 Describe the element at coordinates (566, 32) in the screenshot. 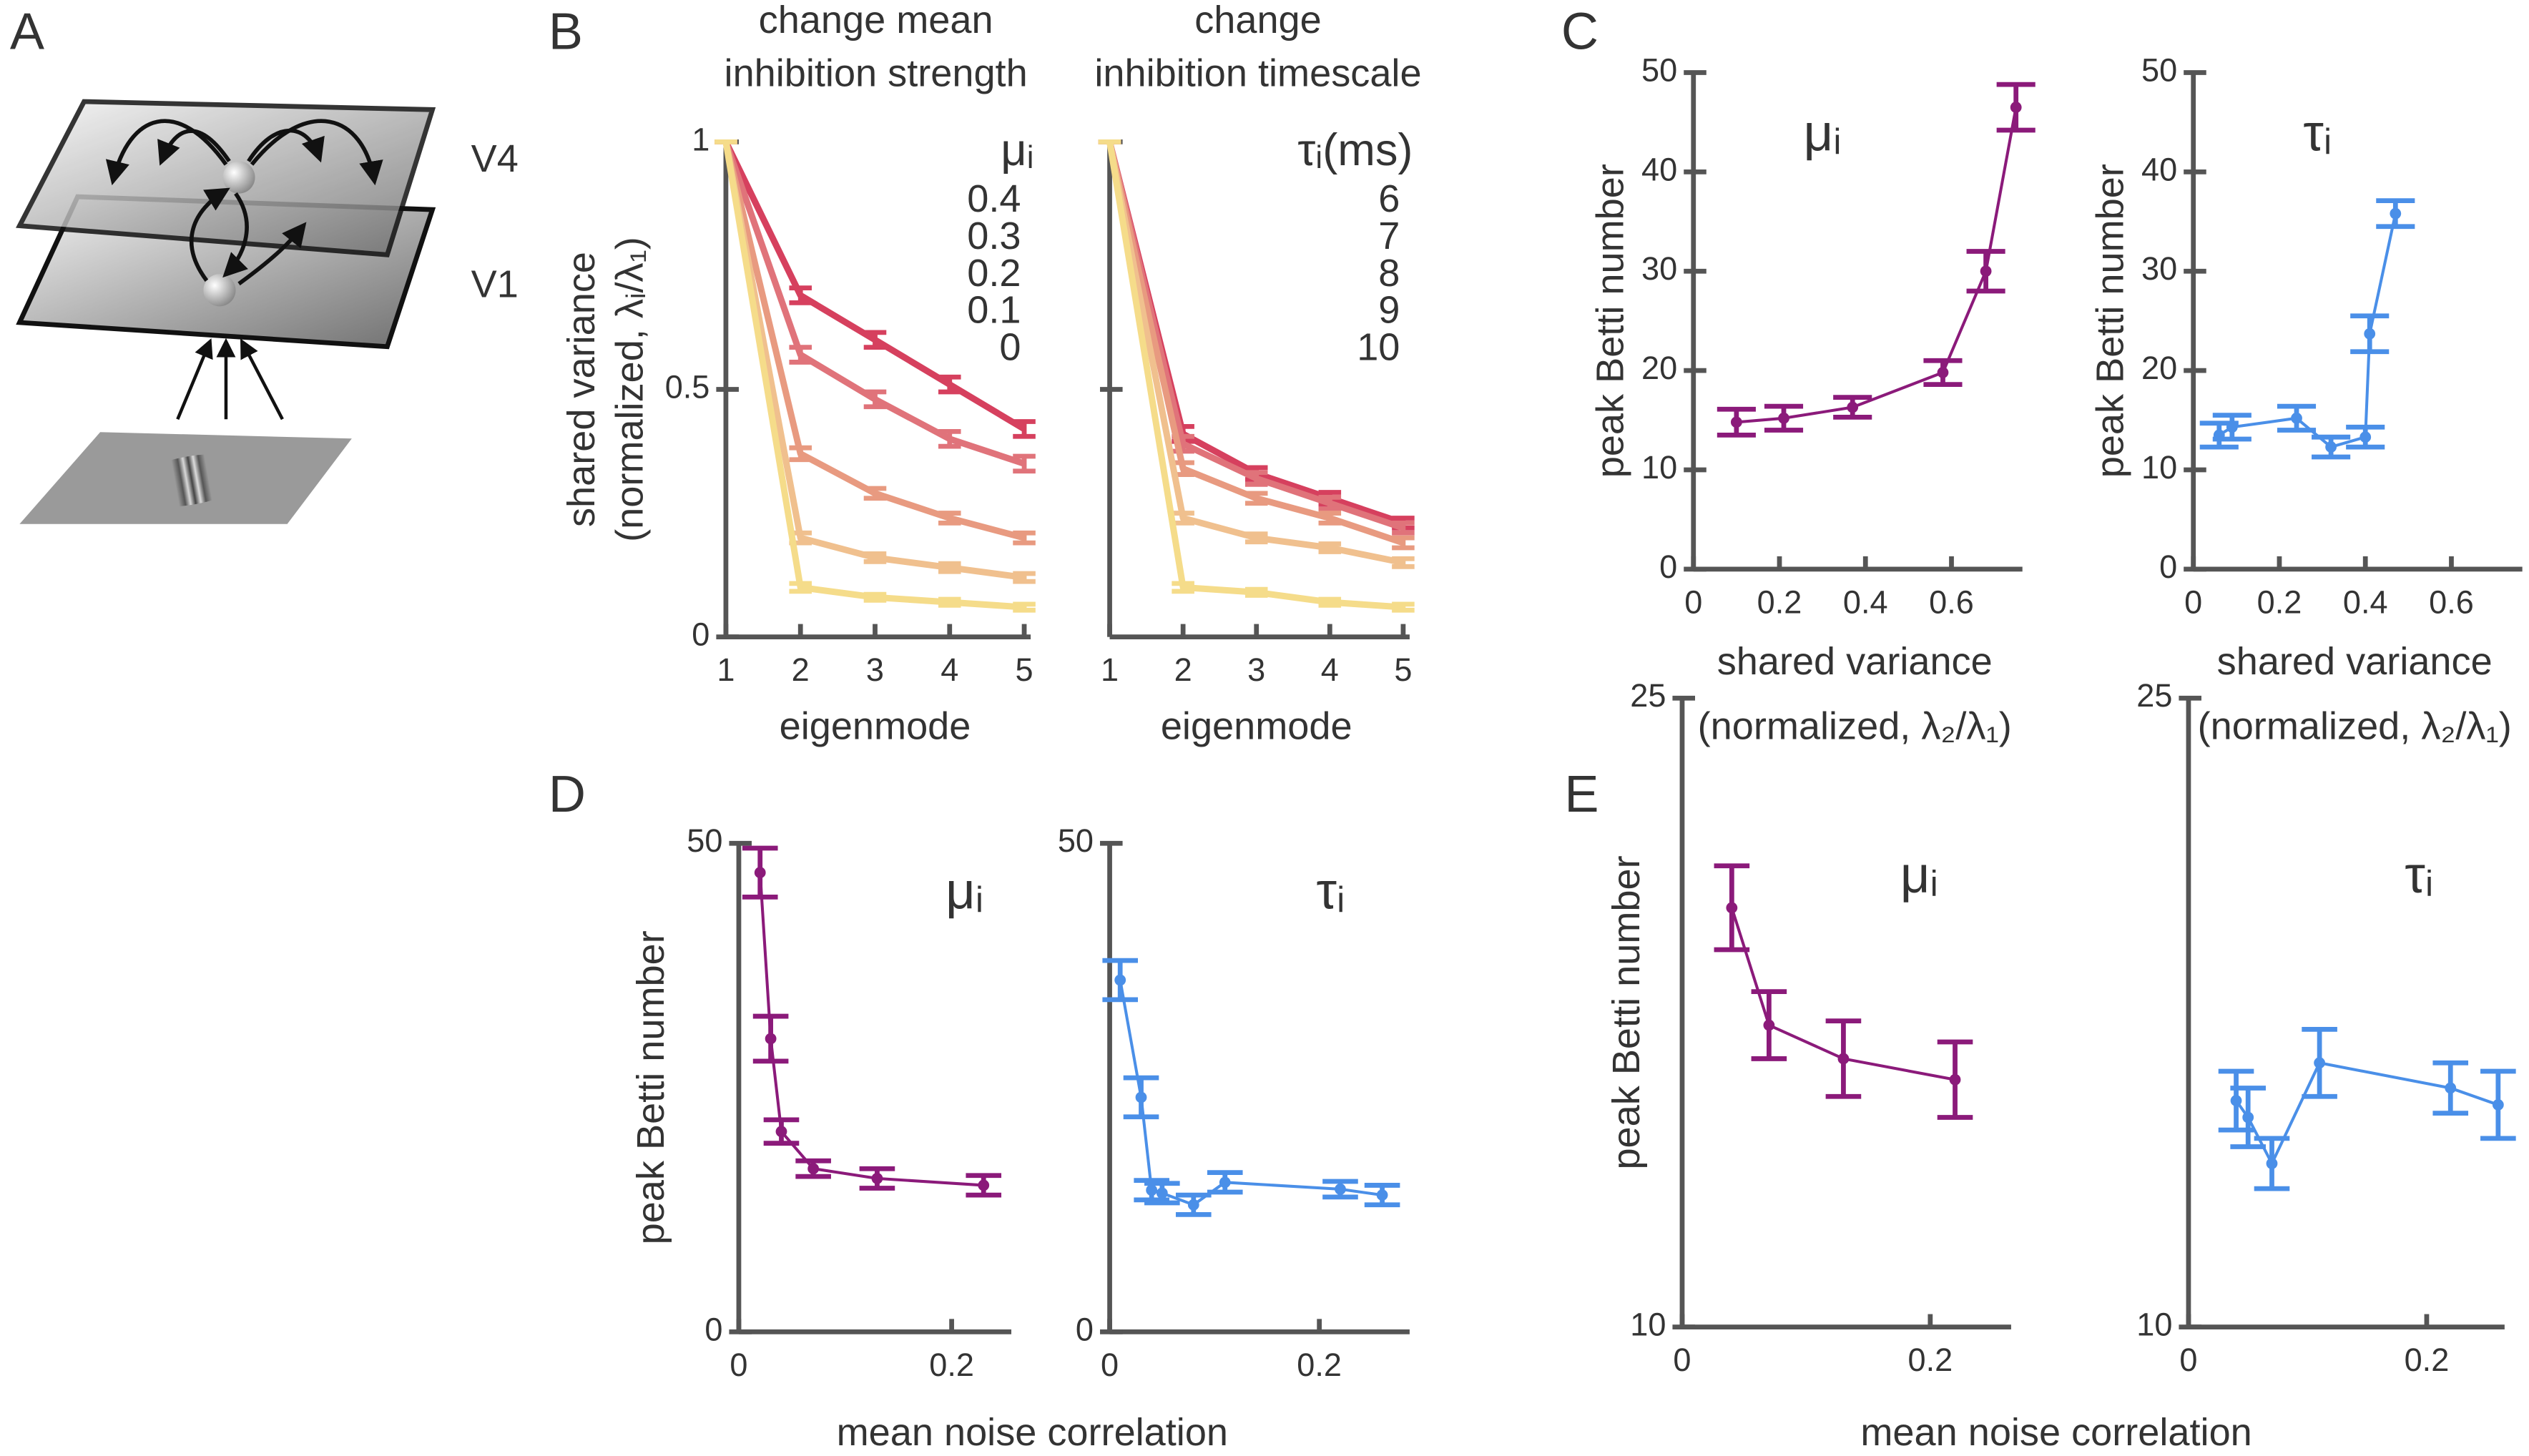

I see `panel-label: B` at that location.